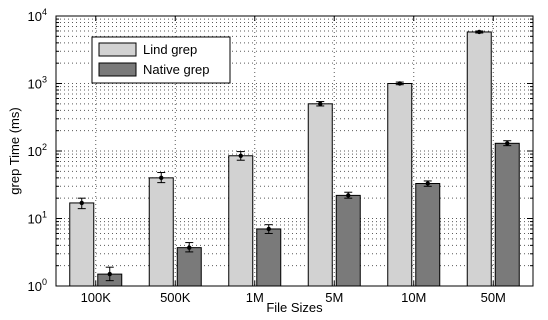 The width and height of the screenshot is (548, 320). What do you see at coordinates (37, 15) in the screenshot?
I see `y-tick-label: 10⁴` at bounding box center [37, 15].